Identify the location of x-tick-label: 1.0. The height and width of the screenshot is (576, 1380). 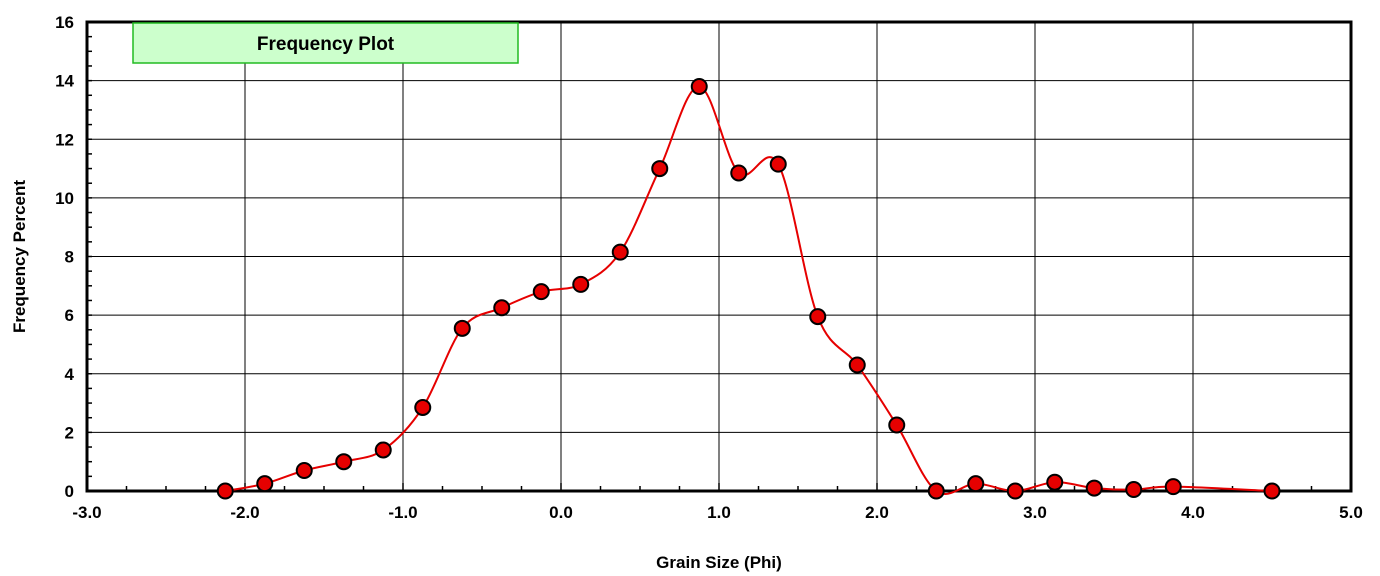
(719, 512).